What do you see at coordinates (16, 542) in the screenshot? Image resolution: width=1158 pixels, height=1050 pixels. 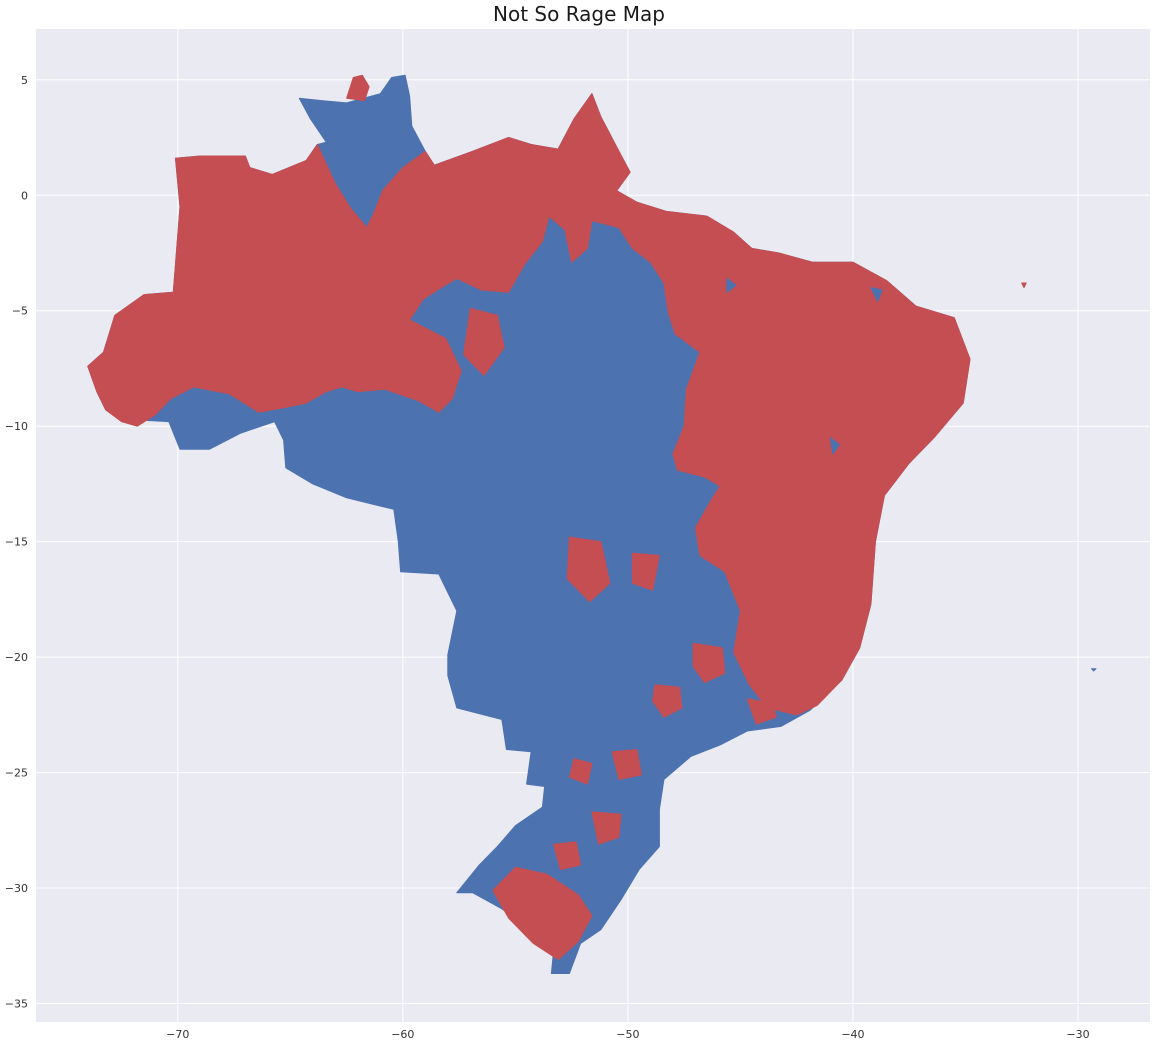 I see `y-tick-label: −15` at bounding box center [16, 542].